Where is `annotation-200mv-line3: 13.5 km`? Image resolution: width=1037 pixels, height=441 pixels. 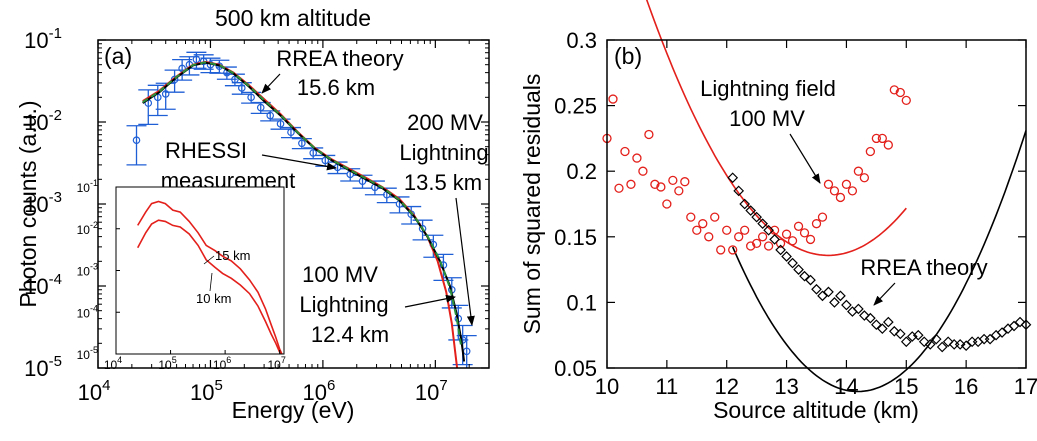 annotation-200mv-line3: 13.5 km is located at coordinates (443, 182).